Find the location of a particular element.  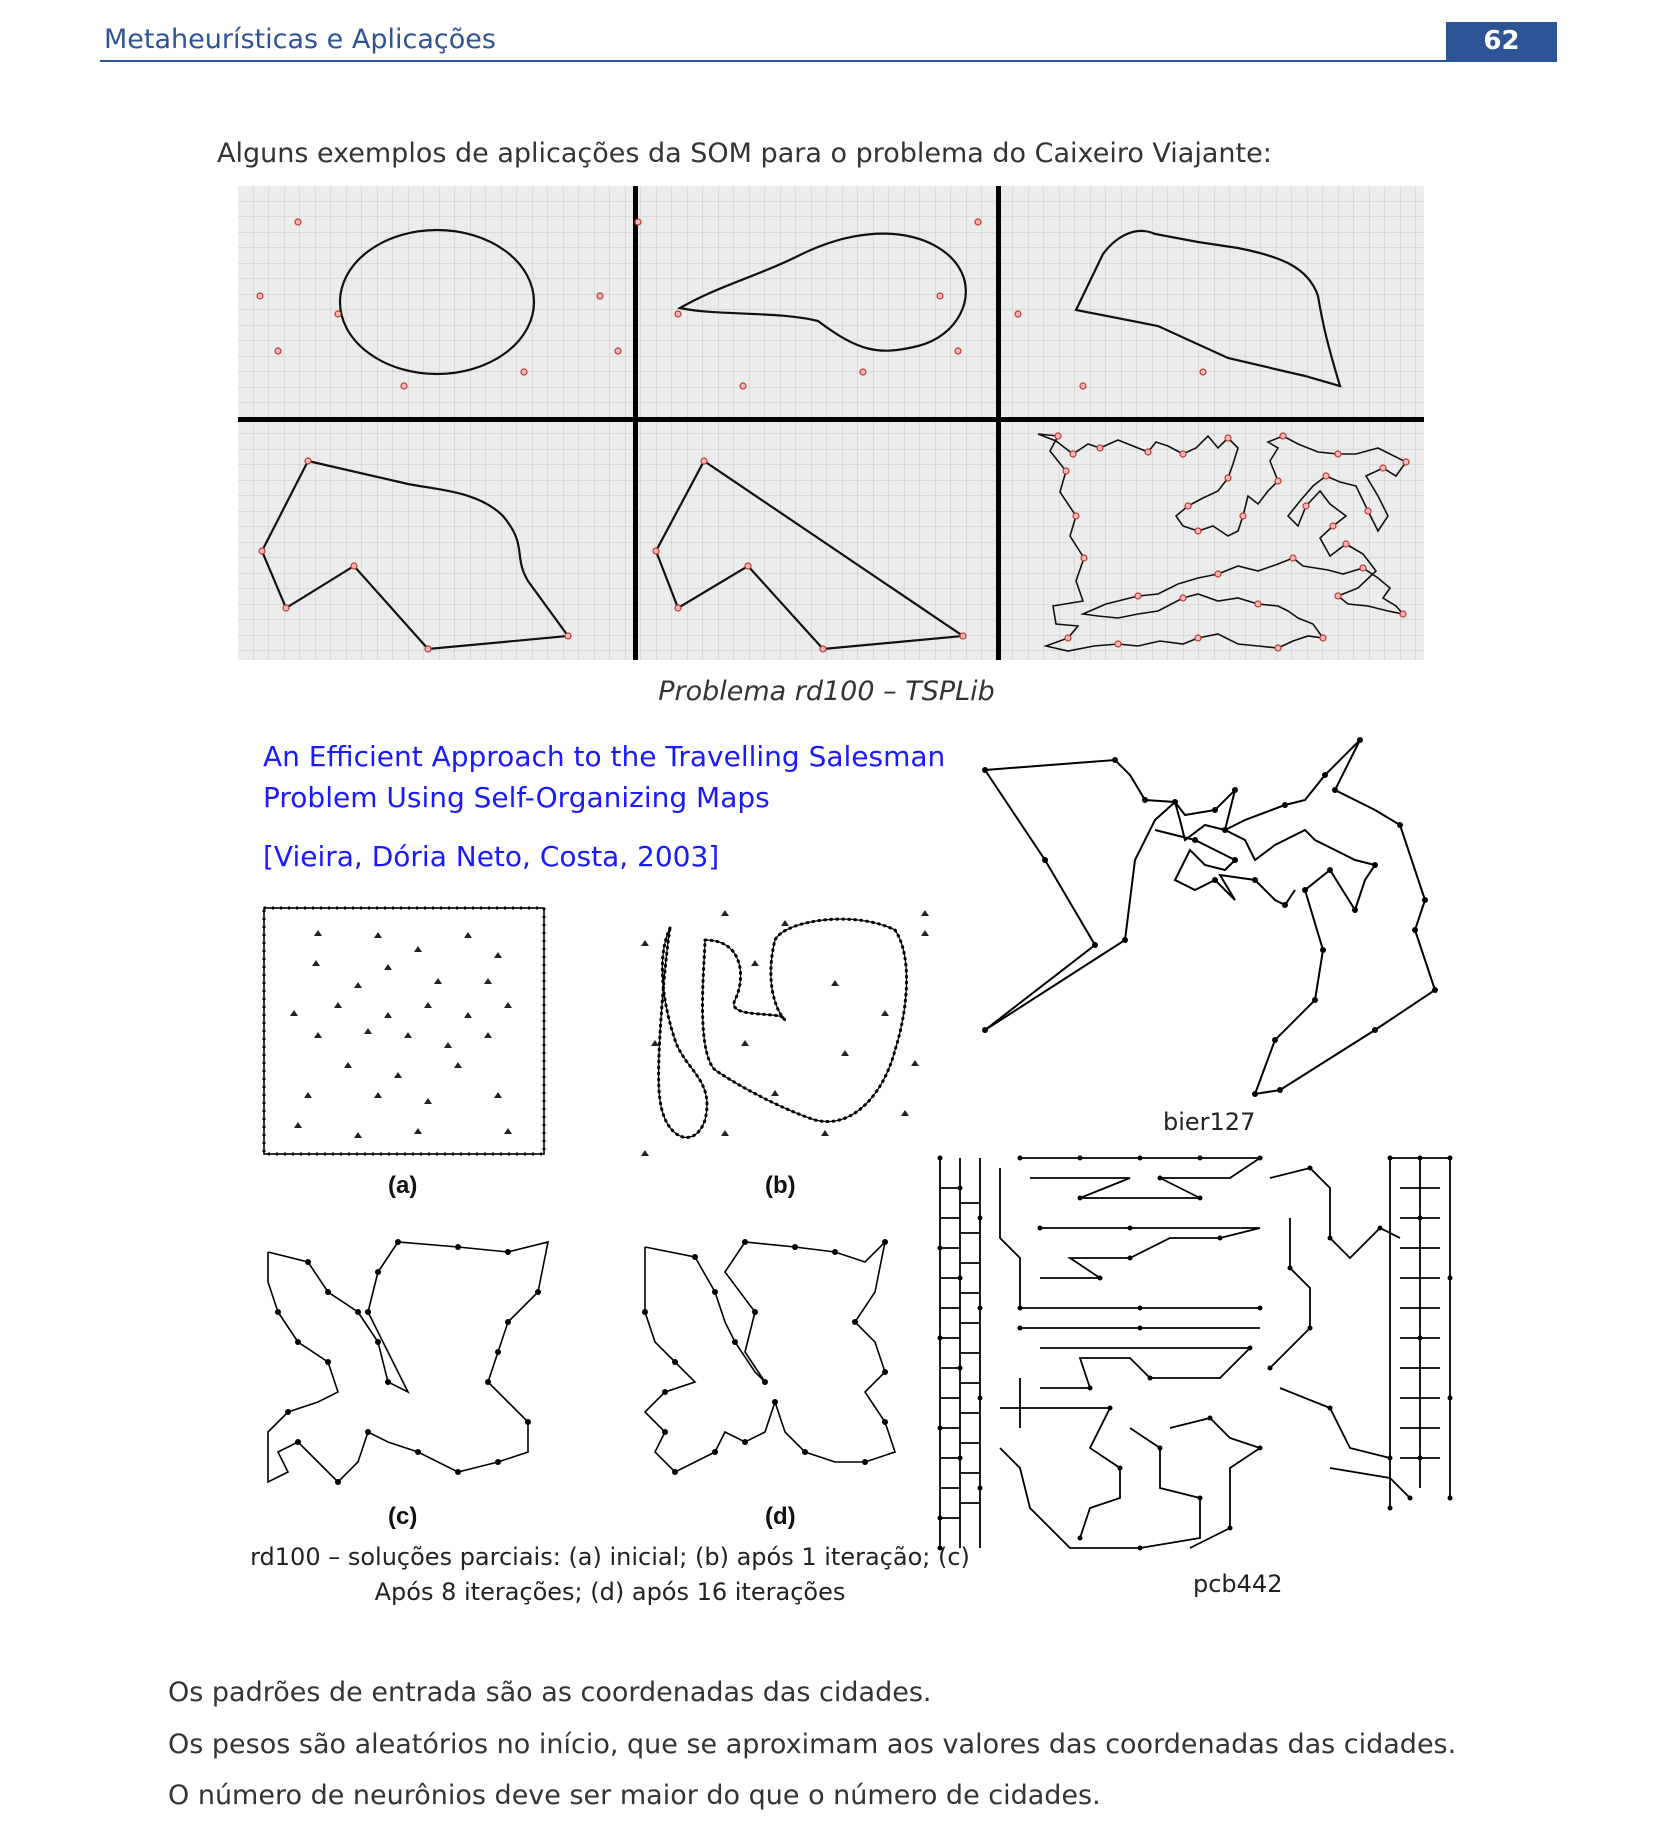

paper-title-line2: Problem Using Self-Organizing Maps is located at coordinates (516, 797).